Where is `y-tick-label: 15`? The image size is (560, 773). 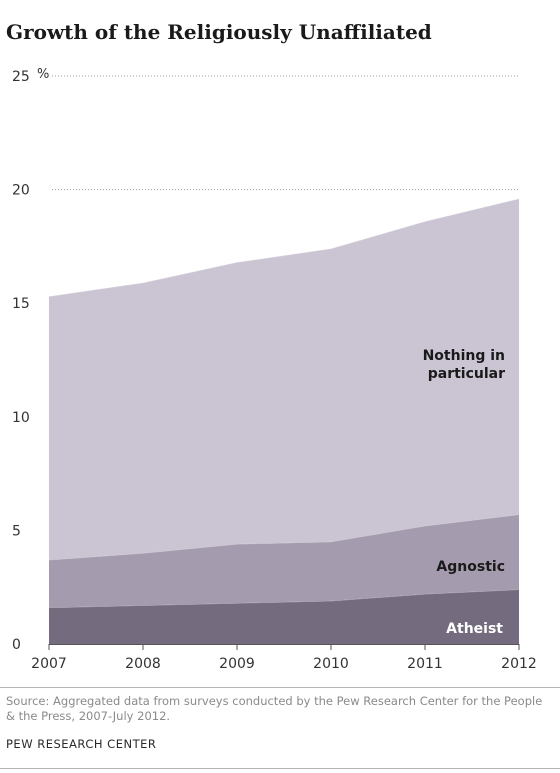
y-tick-label: 15 is located at coordinates (21, 304).